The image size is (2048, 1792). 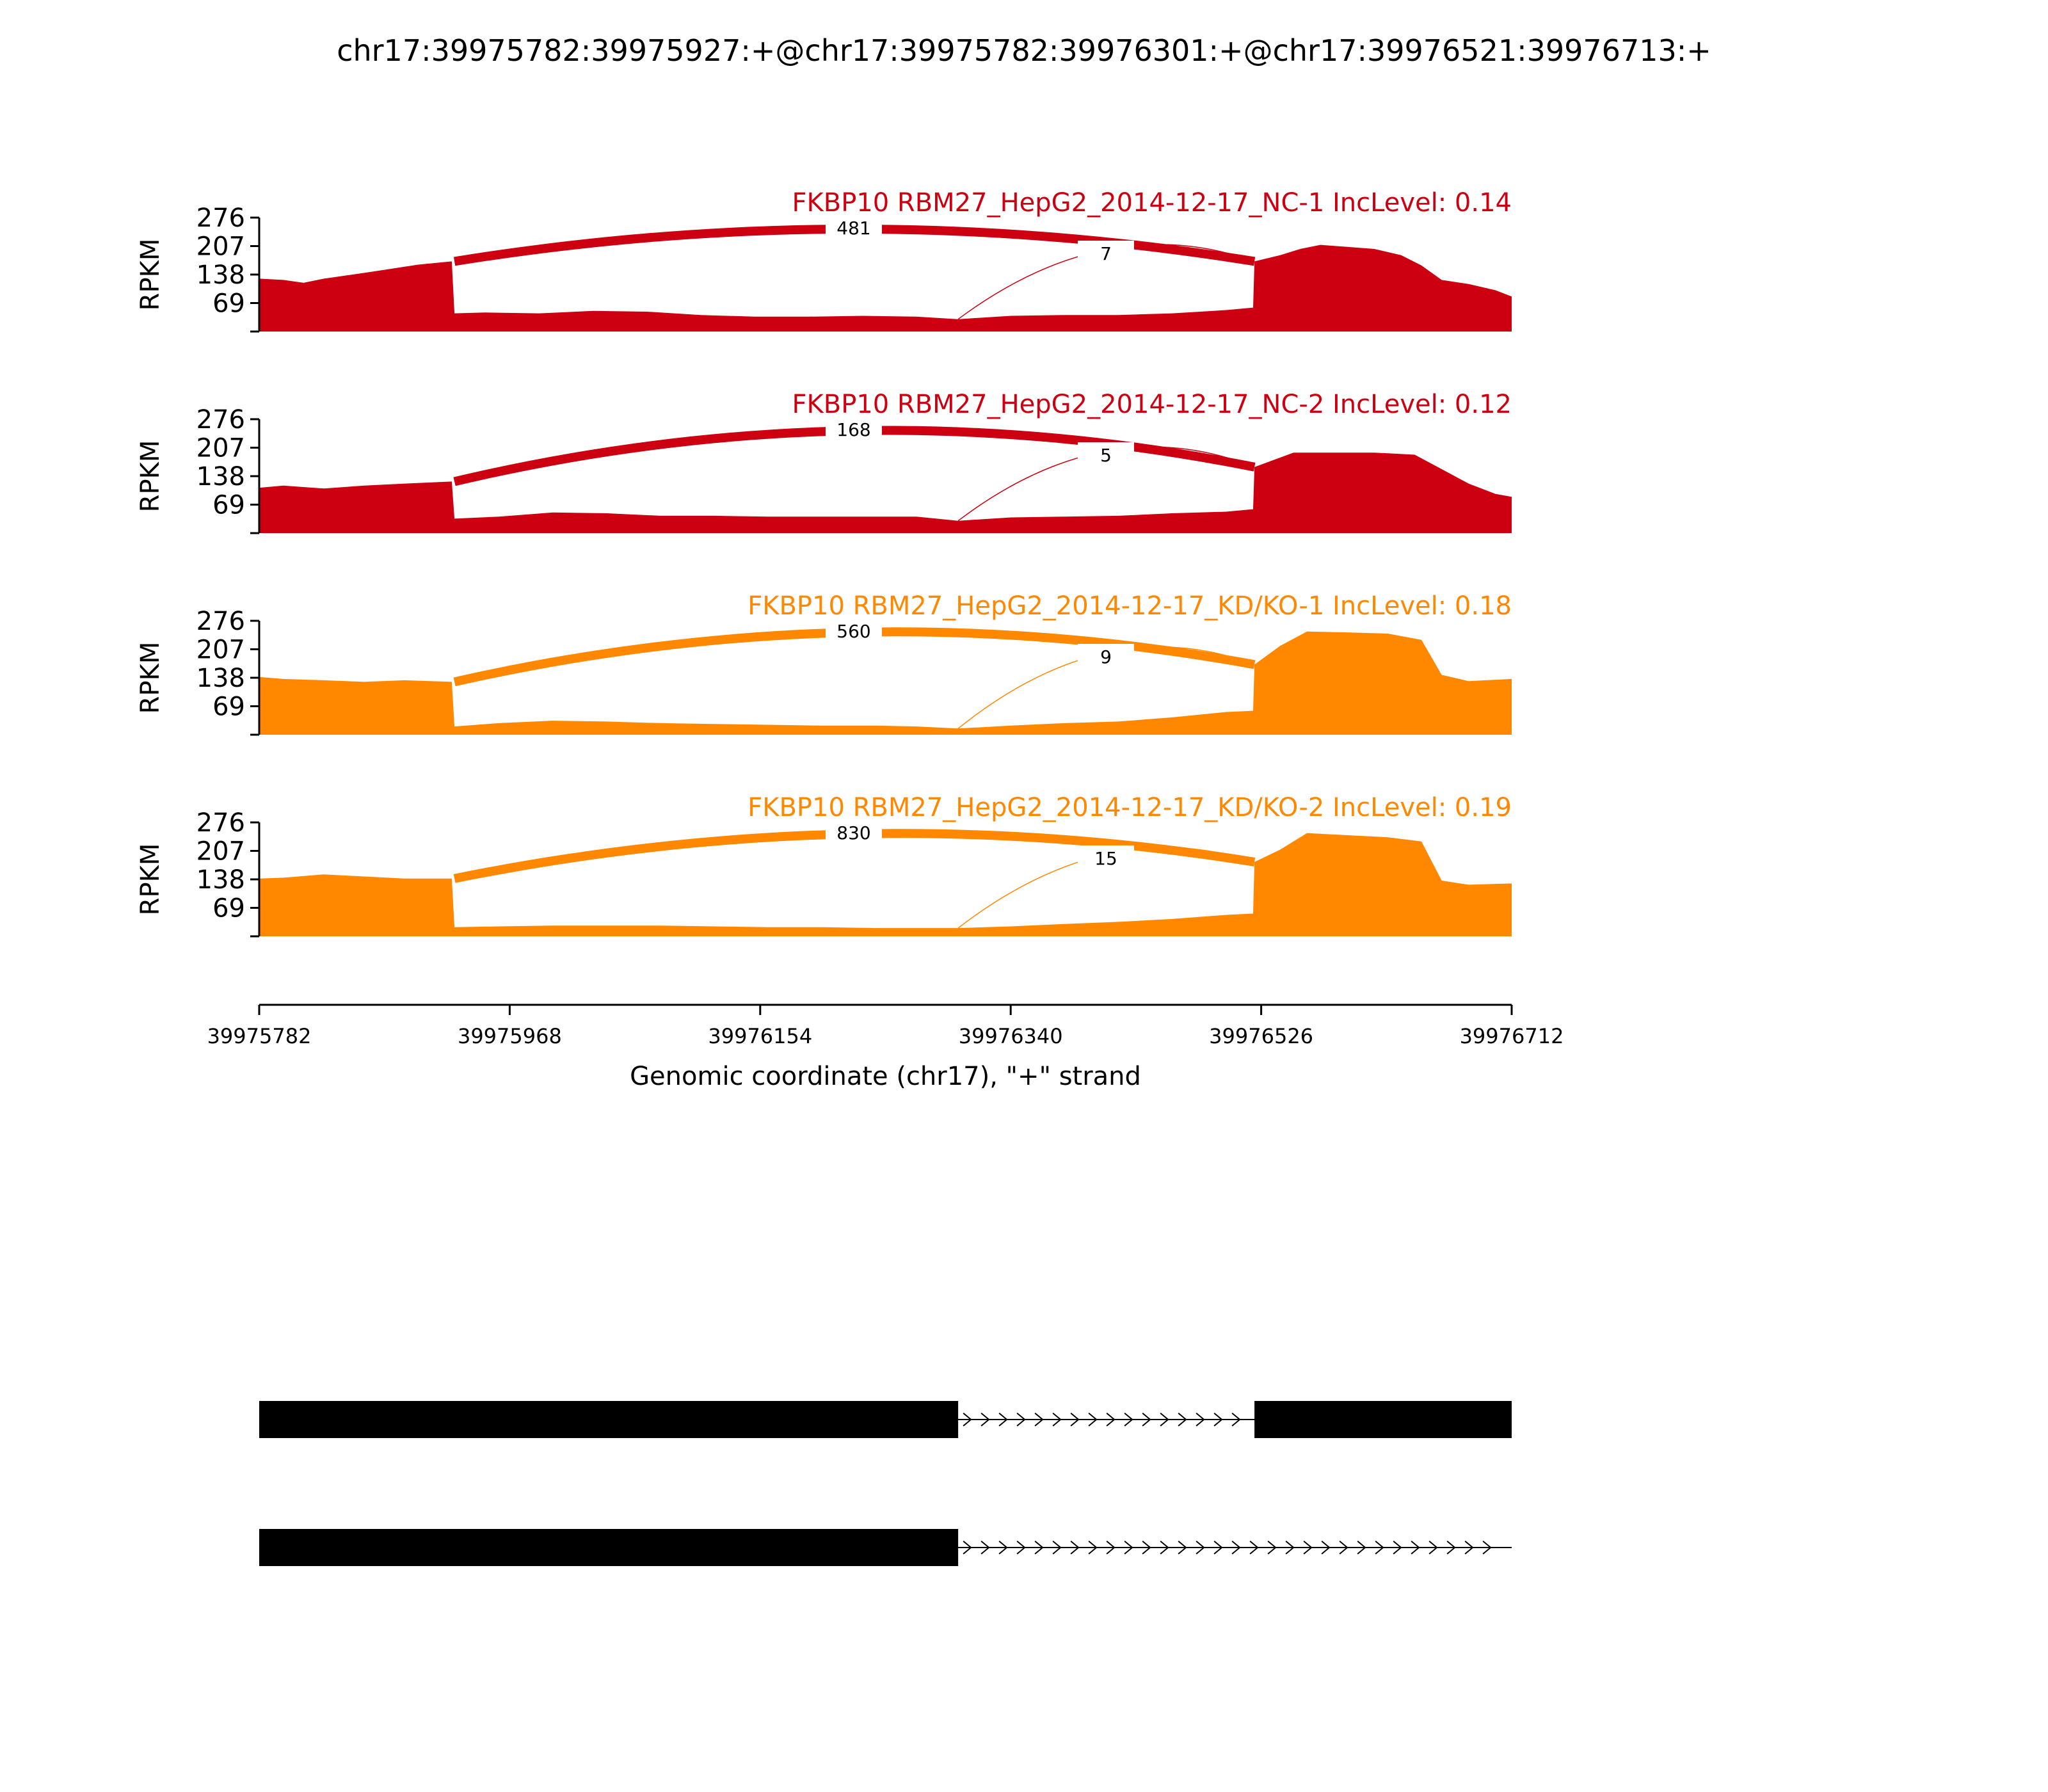 What do you see at coordinates (1261, 1036) in the screenshot?
I see `x-tick-label: 39976526` at bounding box center [1261, 1036].